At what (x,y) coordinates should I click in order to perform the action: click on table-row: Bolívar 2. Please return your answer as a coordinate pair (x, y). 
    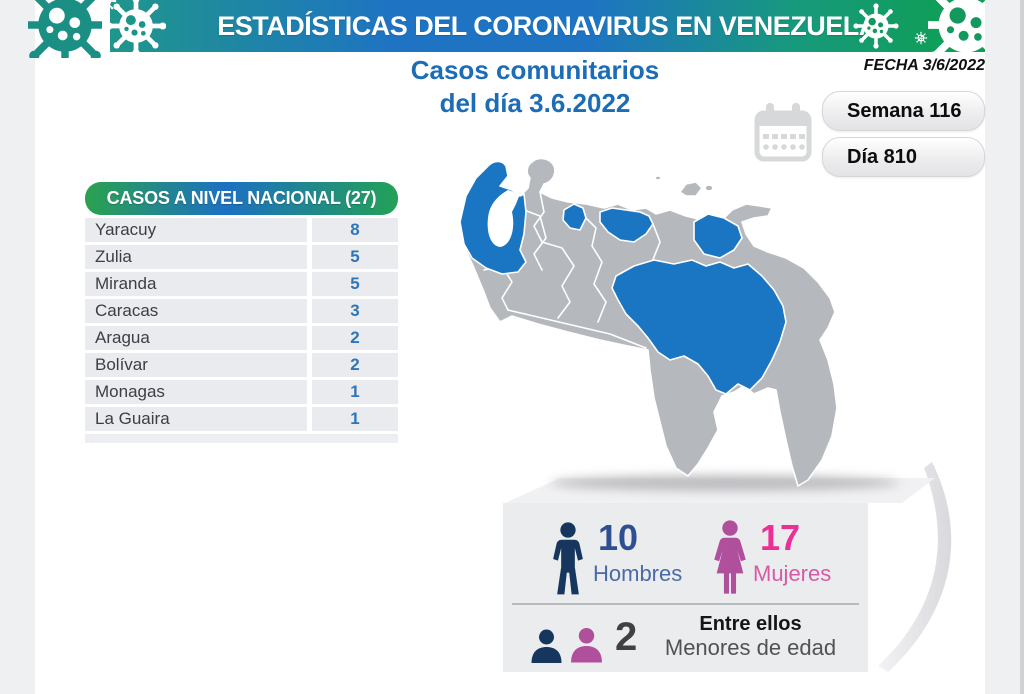
    Looking at the image, I should click on (241, 365).